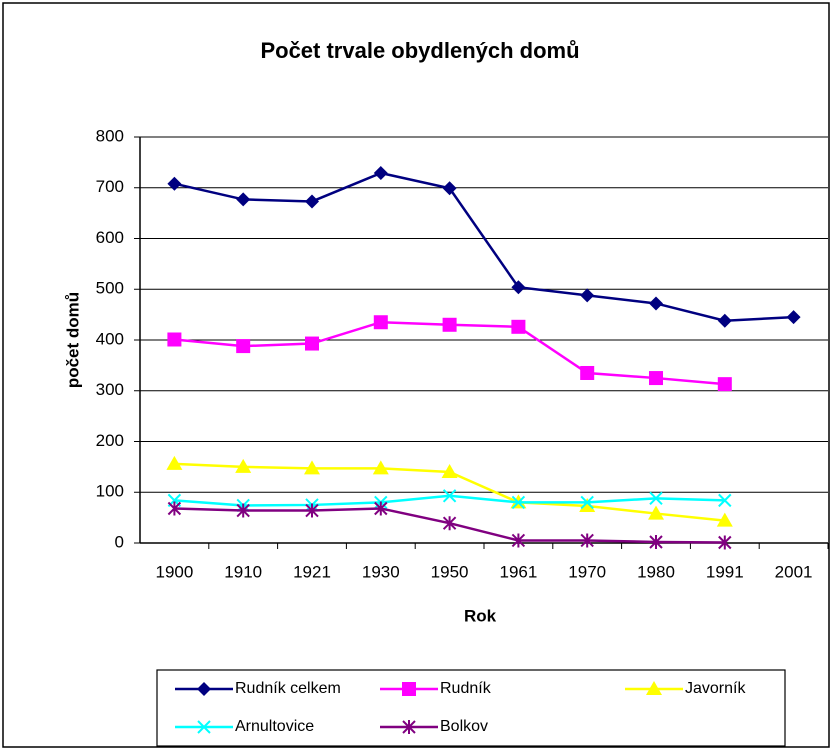  What do you see at coordinates (450, 571) in the screenshot?
I see `x-tick-label: 1950` at bounding box center [450, 571].